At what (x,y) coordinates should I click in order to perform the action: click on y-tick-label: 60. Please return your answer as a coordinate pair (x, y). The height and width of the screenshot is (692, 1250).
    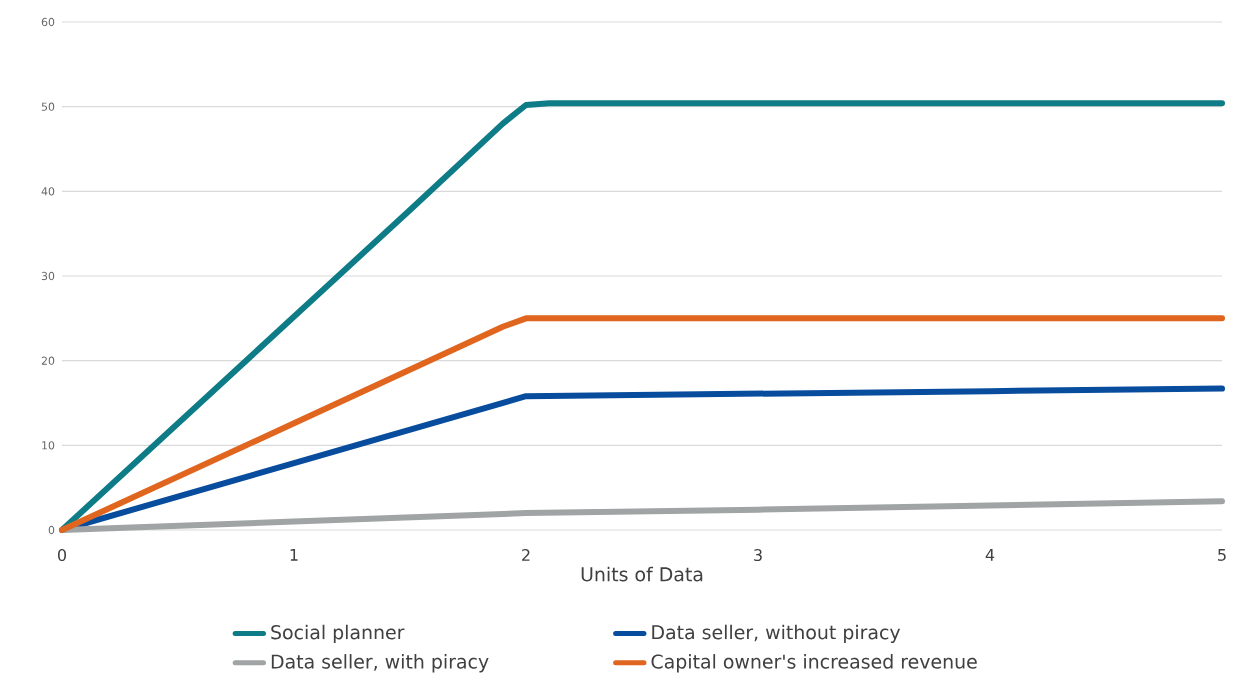
    Looking at the image, I should click on (48, 22).